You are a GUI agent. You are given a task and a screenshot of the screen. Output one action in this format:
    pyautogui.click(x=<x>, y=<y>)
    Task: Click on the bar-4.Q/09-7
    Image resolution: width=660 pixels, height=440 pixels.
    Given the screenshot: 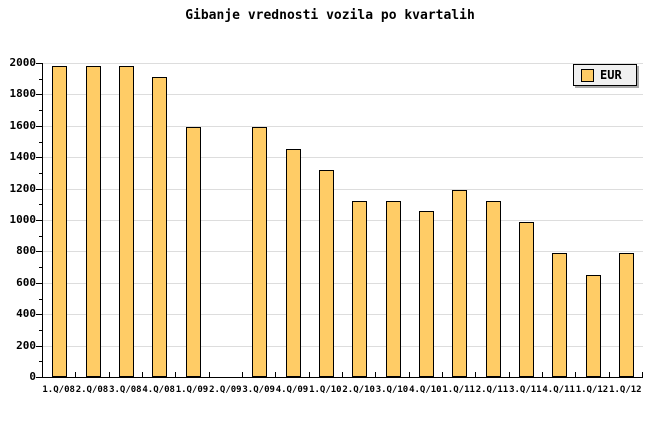 What is the action you would take?
    pyautogui.click(x=293, y=263)
    